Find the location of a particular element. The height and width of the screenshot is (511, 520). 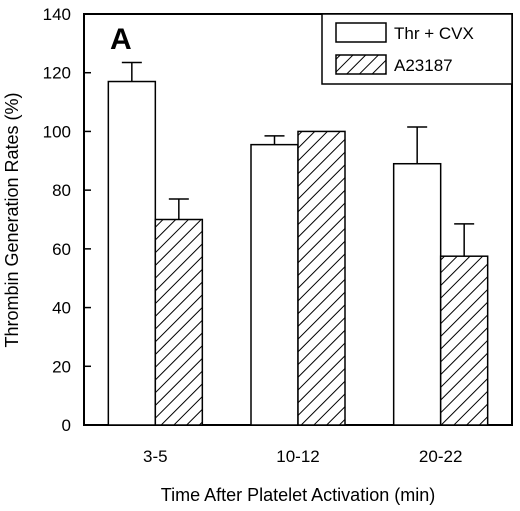

y-tick-label: 100 is located at coordinates (57, 131).